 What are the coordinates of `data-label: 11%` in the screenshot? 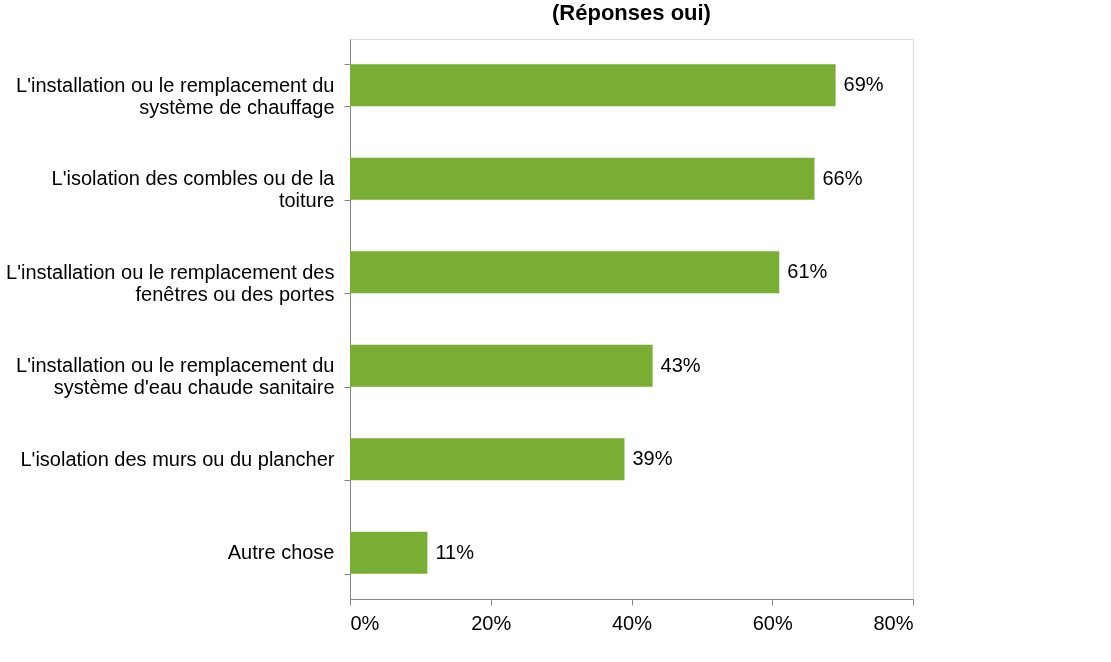 It's located at (455, 551).